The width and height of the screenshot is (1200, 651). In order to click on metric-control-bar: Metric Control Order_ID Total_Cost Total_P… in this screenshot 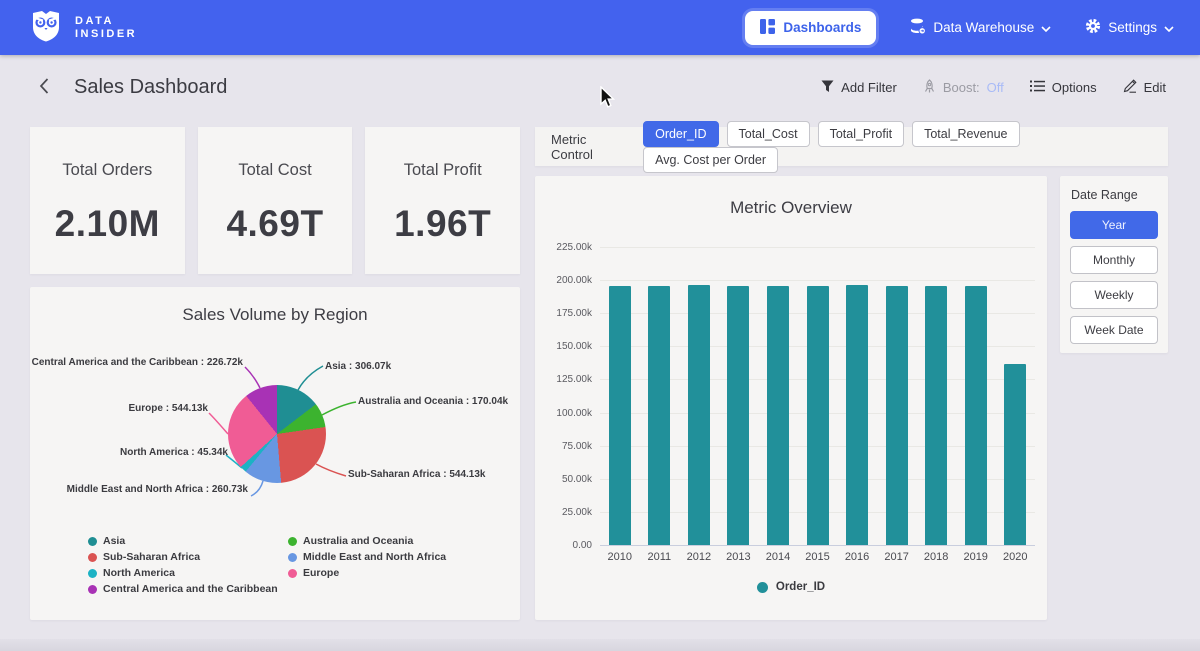, I will do `click(851, 146)`.